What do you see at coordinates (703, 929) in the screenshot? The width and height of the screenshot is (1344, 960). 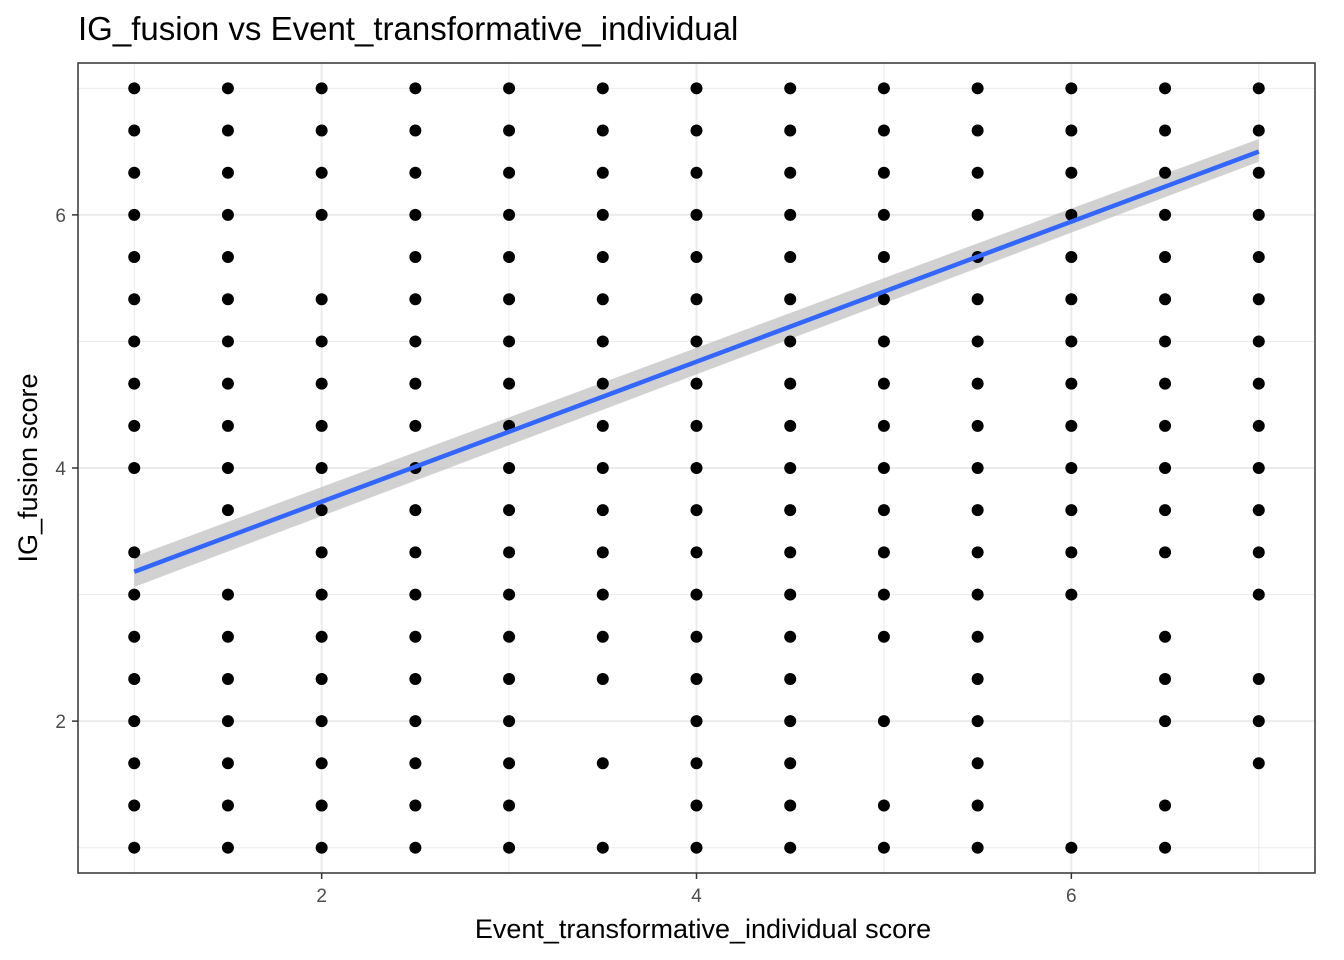 I see `x-axis-title: Event_transformative_individual score` at bounding box center [703, 929].